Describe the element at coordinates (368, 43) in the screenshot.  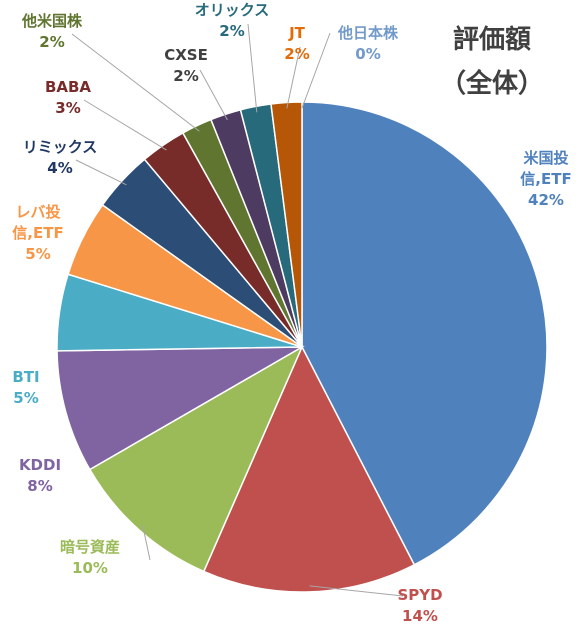
I see `slice-13-label: 他日本株 0%` at that location.